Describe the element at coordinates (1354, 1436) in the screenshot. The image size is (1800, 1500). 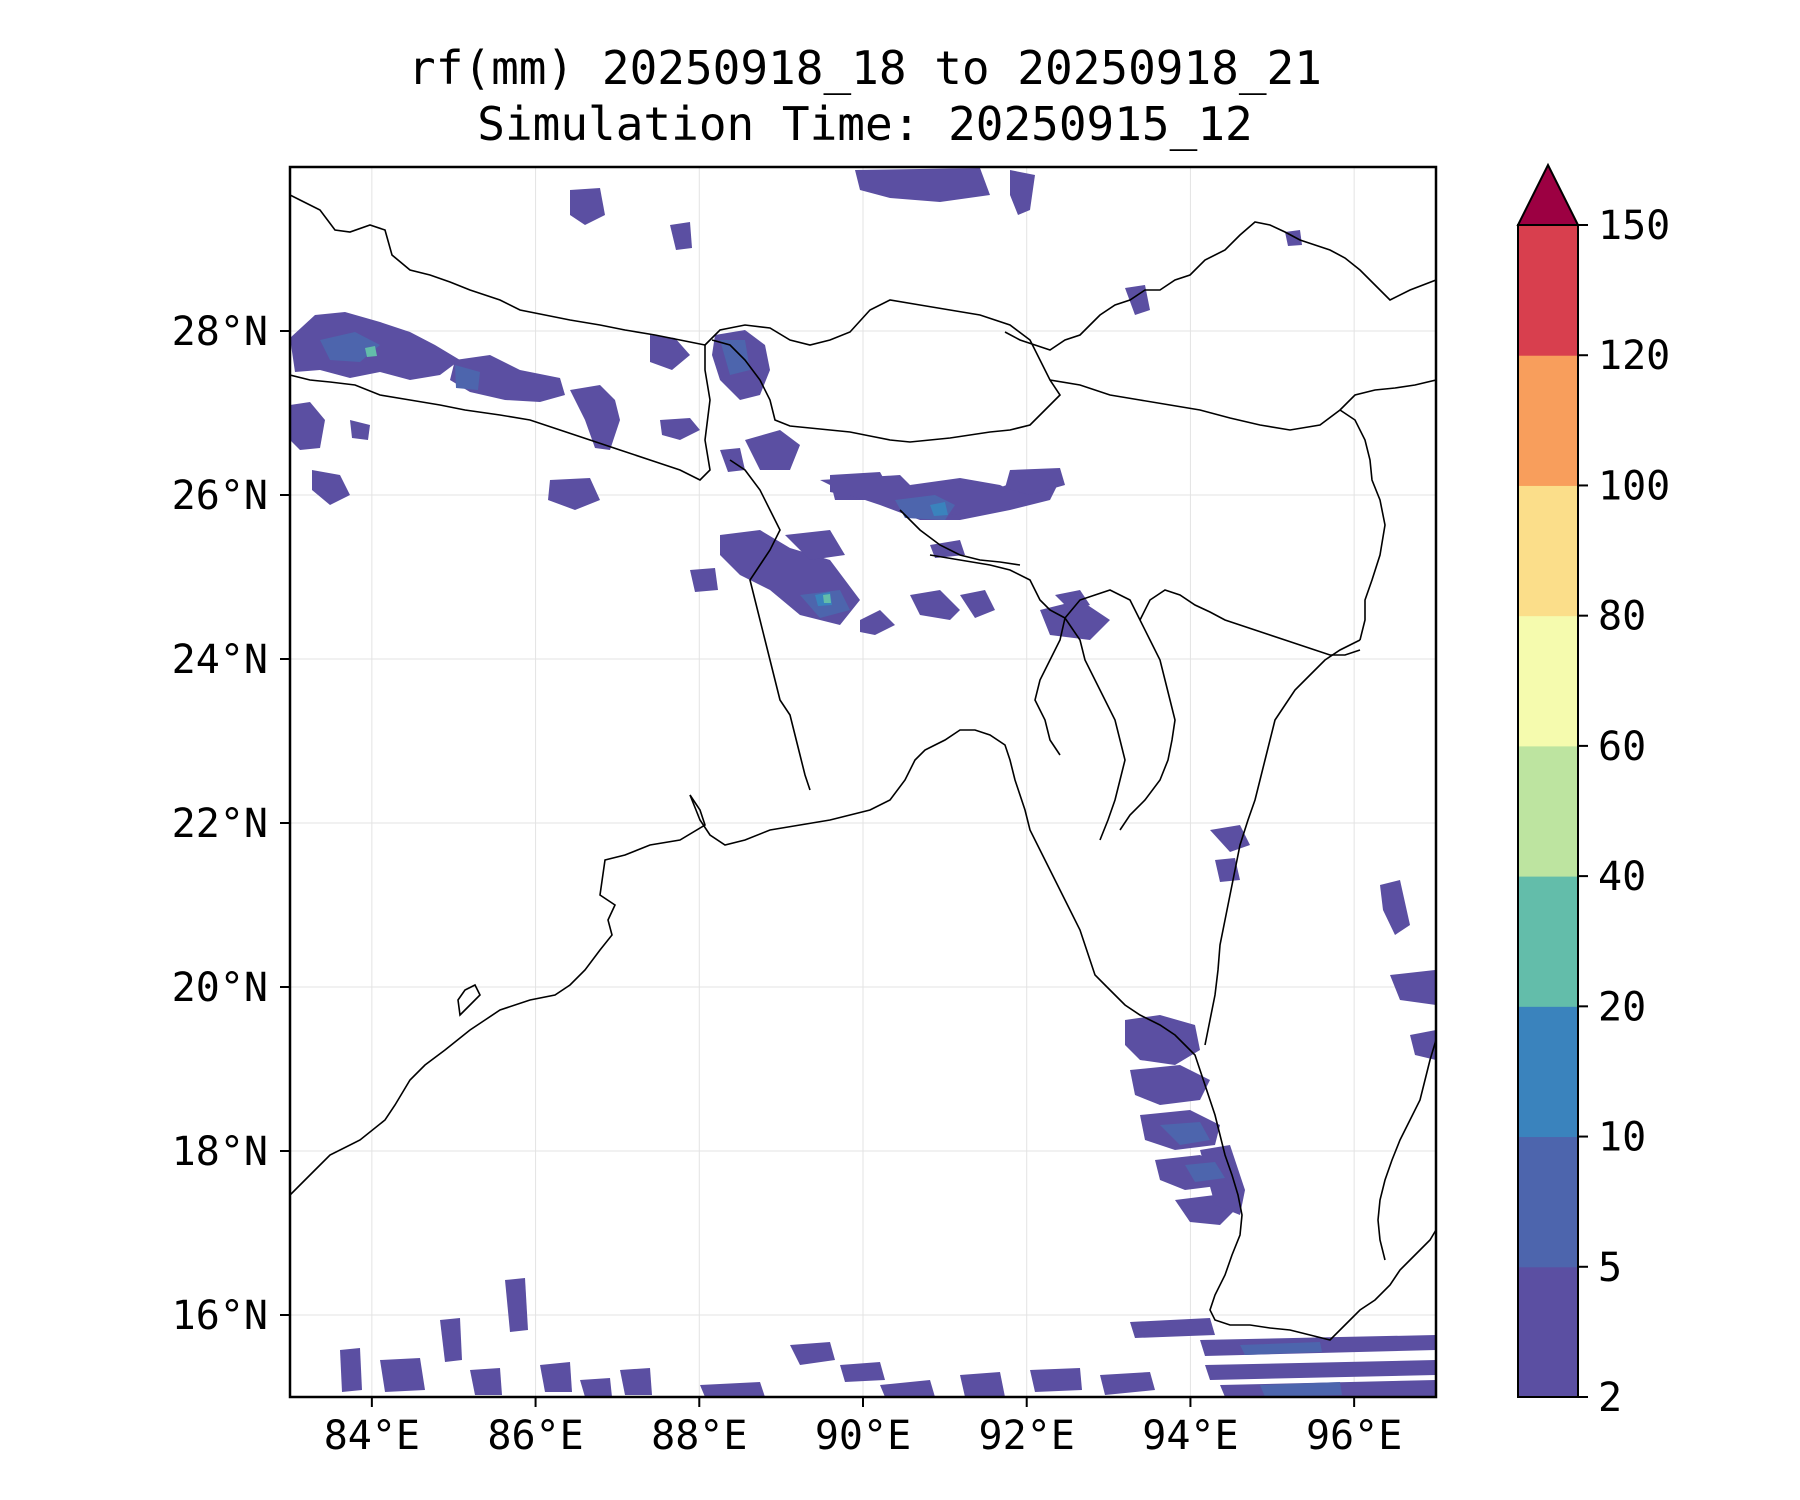
I see `lon-tick-label: 96°E` at that location.